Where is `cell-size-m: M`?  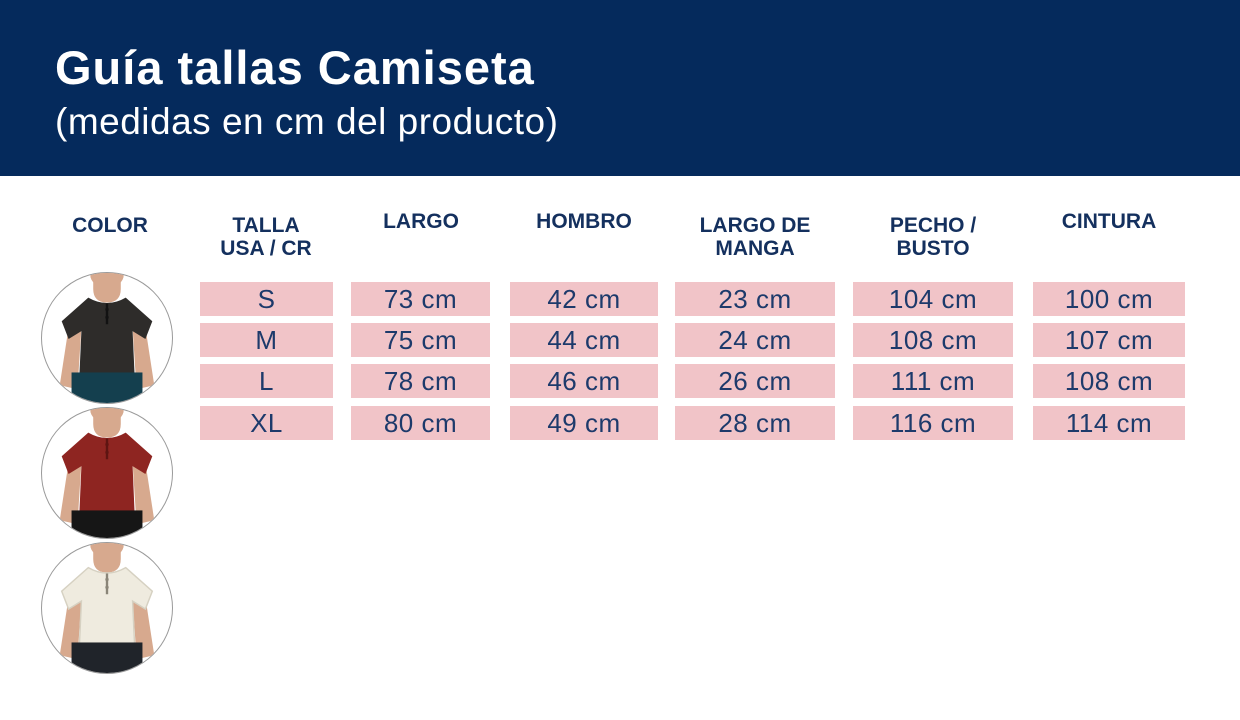 cell-size-m: M is located at coordinates (266, 340).